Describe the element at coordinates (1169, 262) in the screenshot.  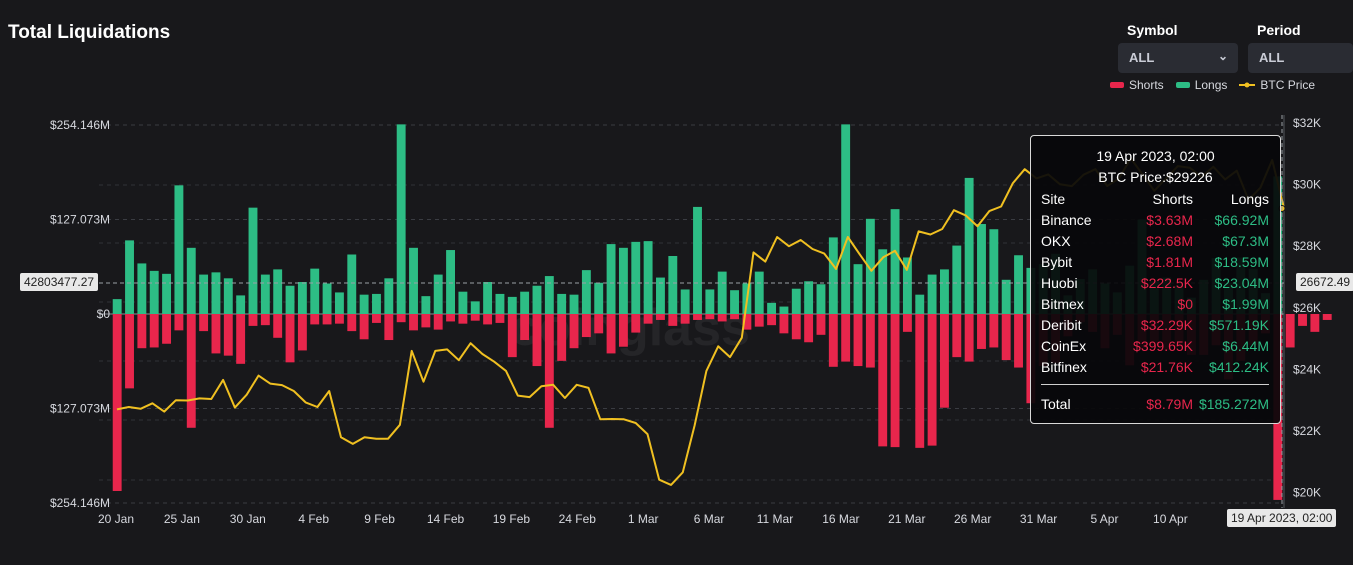
I see `tooltip-shorts-value: $1.81M` at that location.